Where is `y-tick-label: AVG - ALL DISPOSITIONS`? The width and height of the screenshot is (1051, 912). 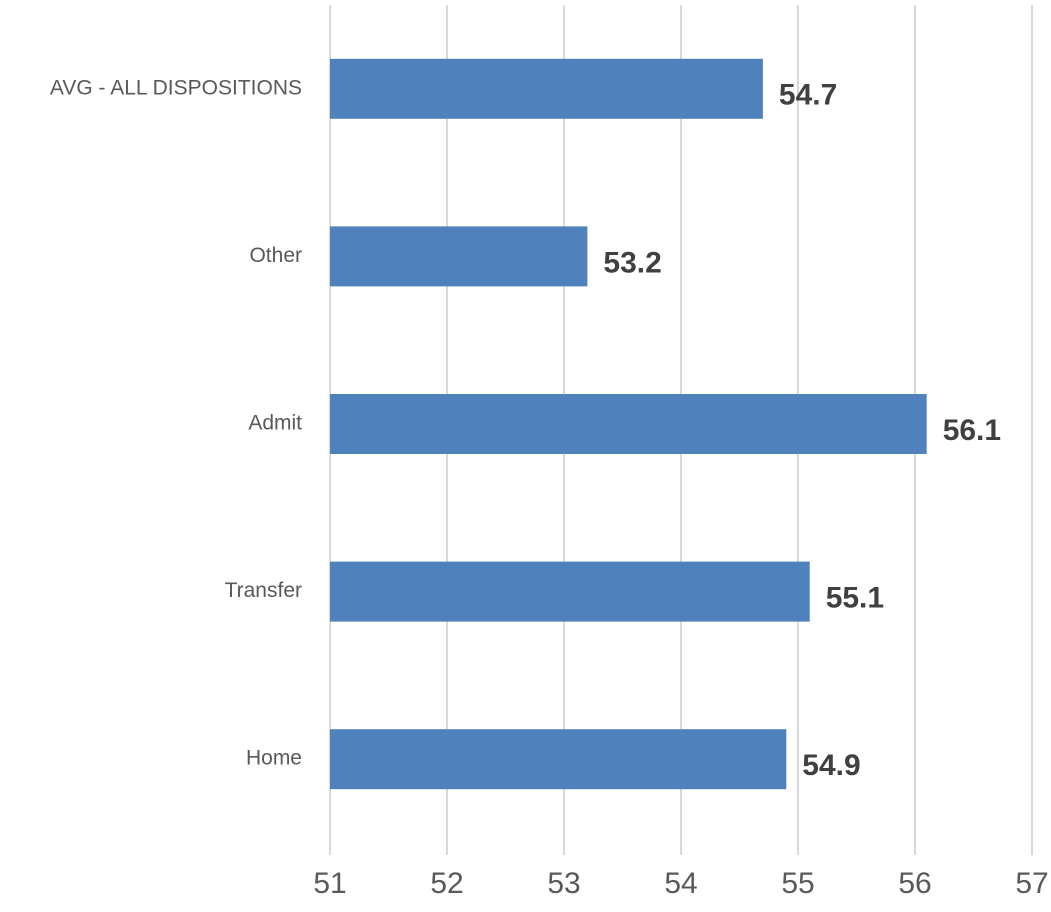 y-tick-label: AVG - ALL DISPOSITIONS is located at coordinates (176, 87).